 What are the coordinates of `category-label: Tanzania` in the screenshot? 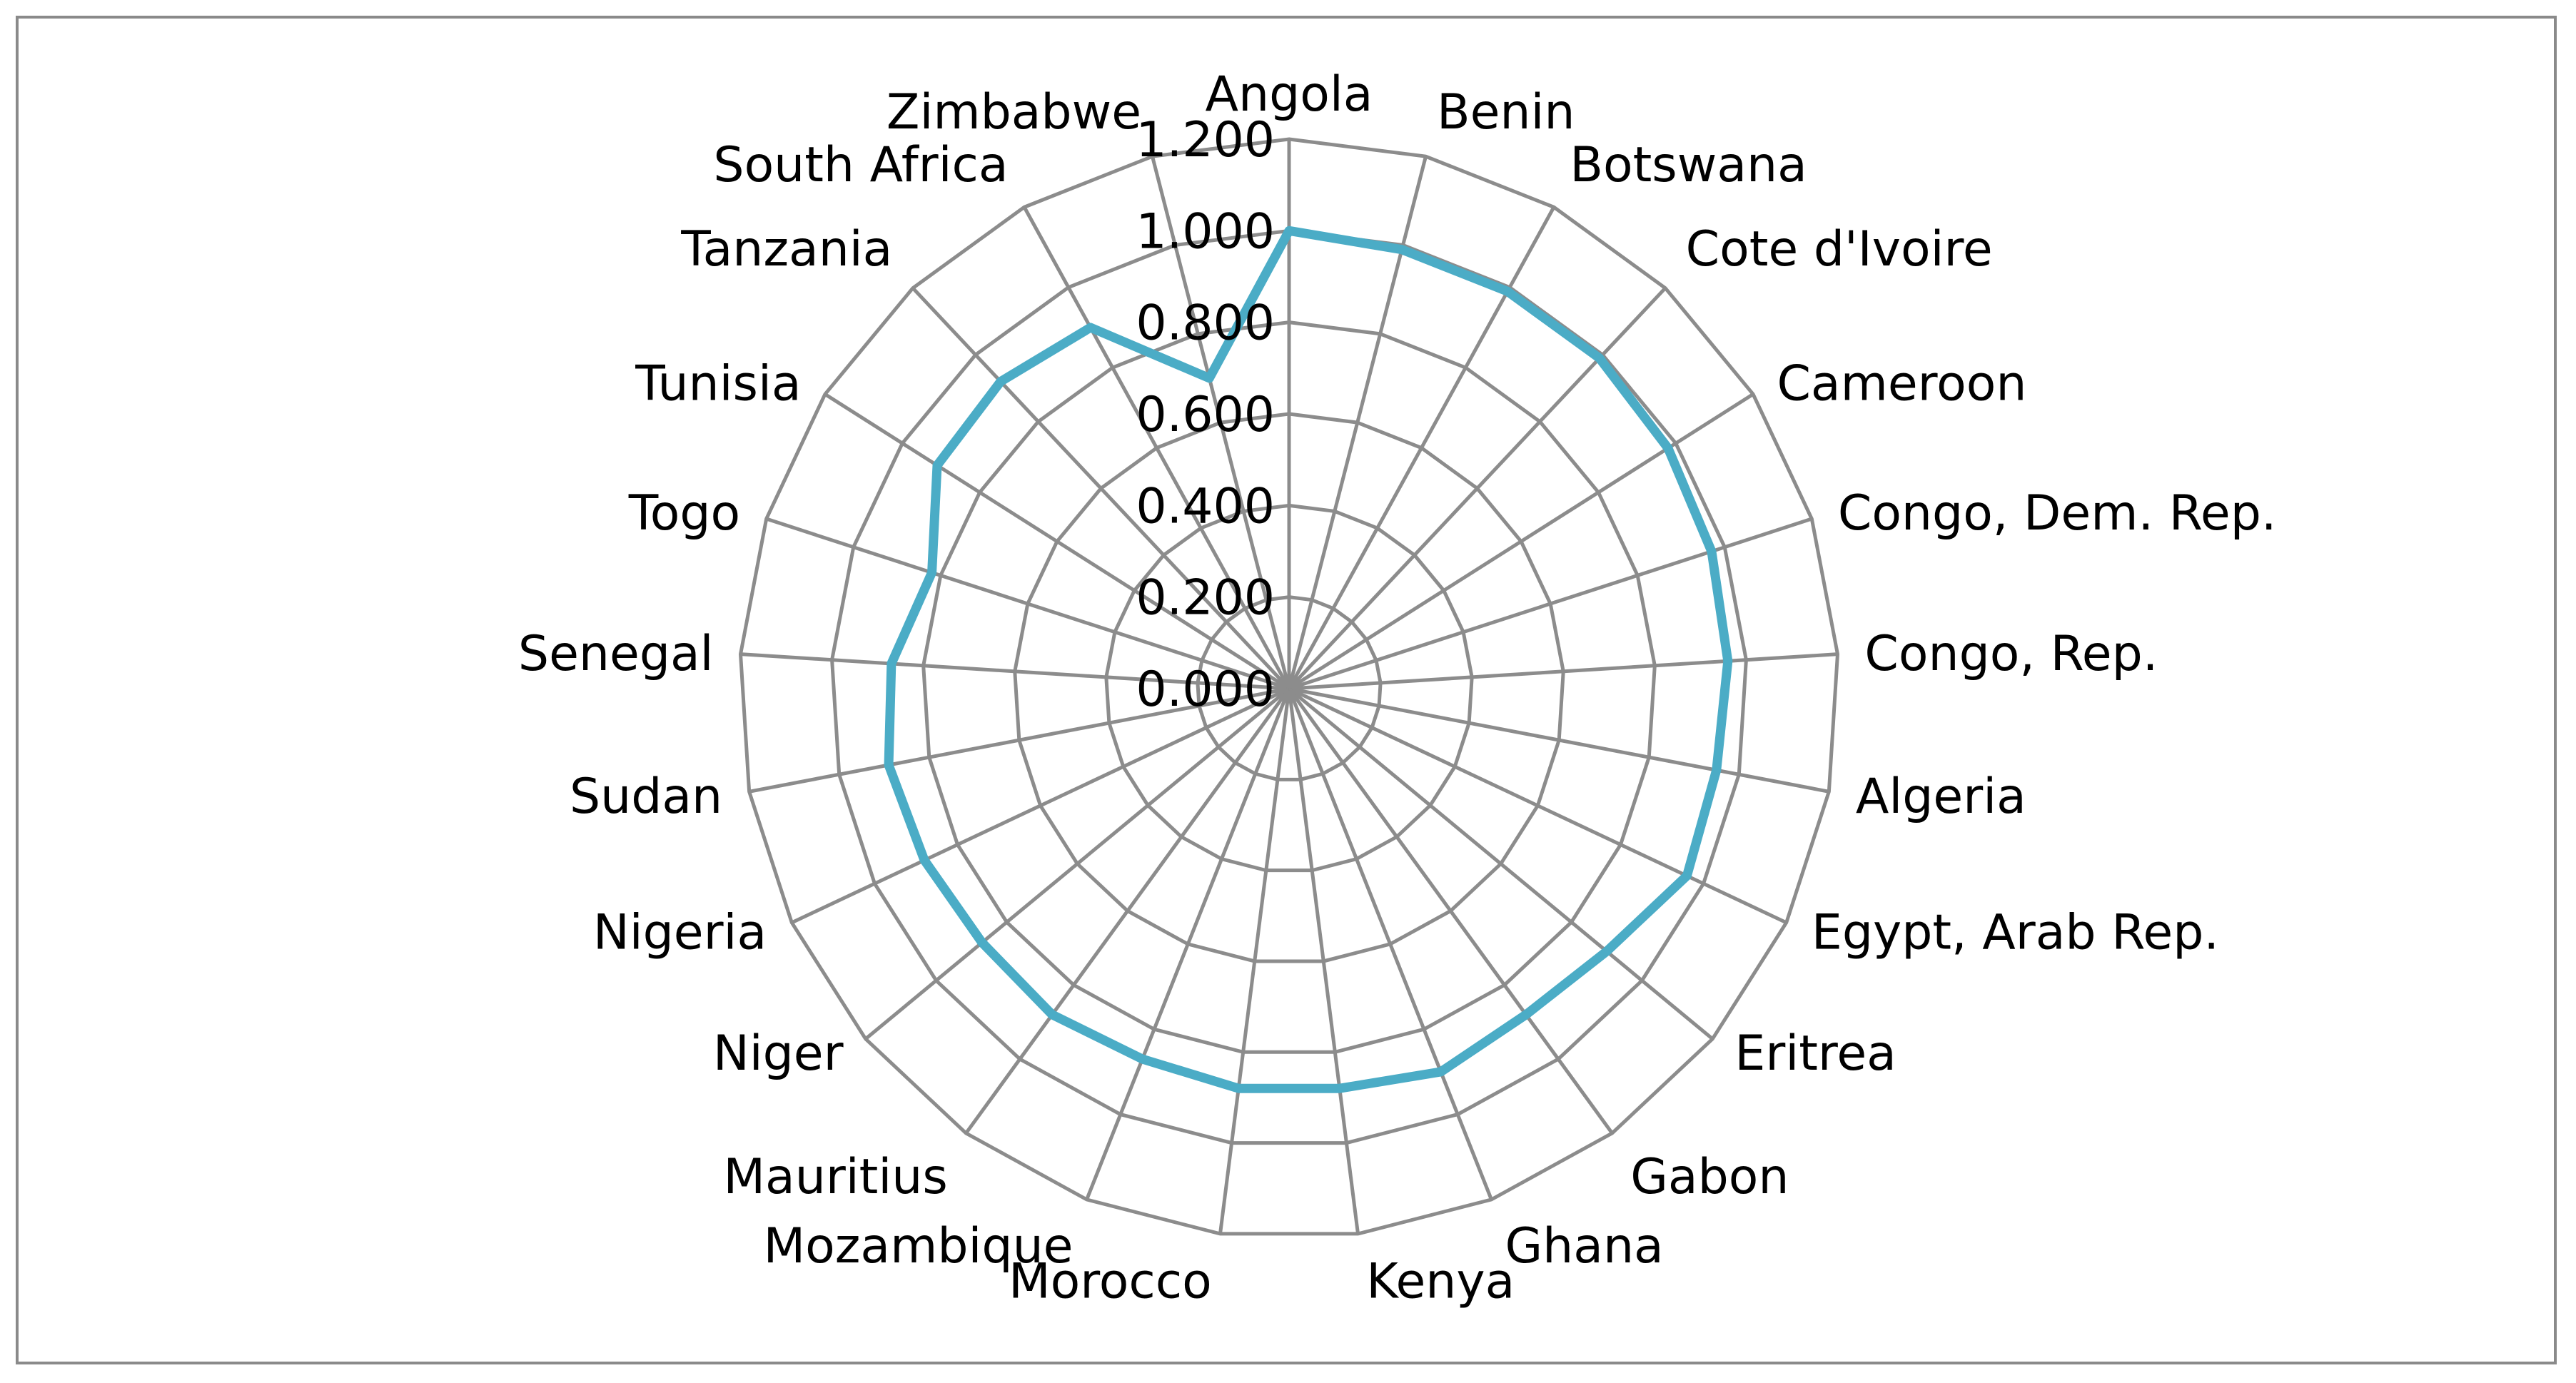 It's located at (786, 249).